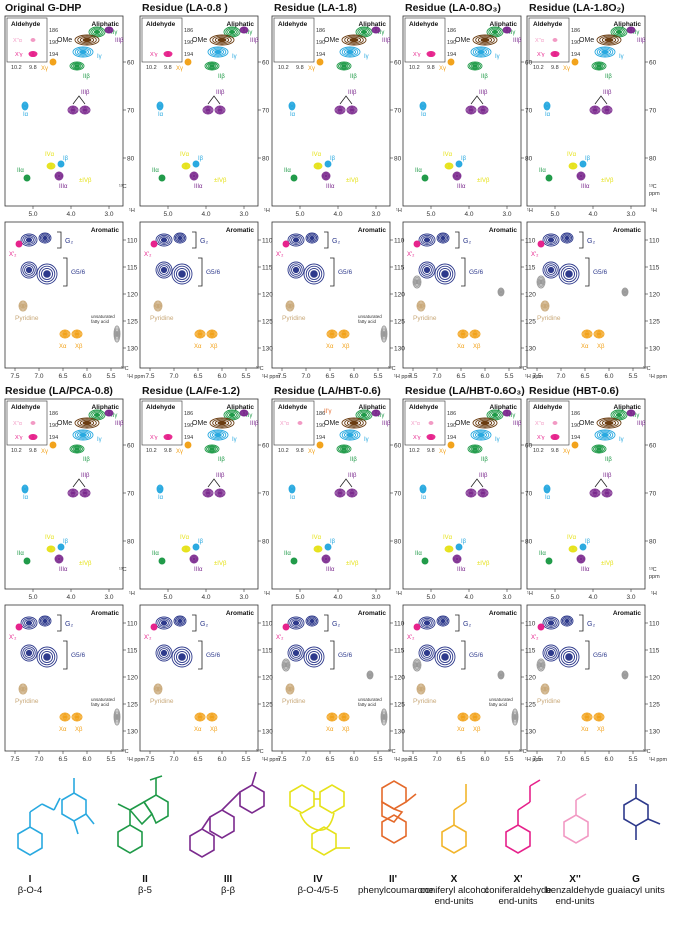 Image resolution: width=685 pixels, height=936 pixels. What do you see at coordinates (354, 423) in the screenshot?
I see `peak-OMe` at bounding box center [354, 423].